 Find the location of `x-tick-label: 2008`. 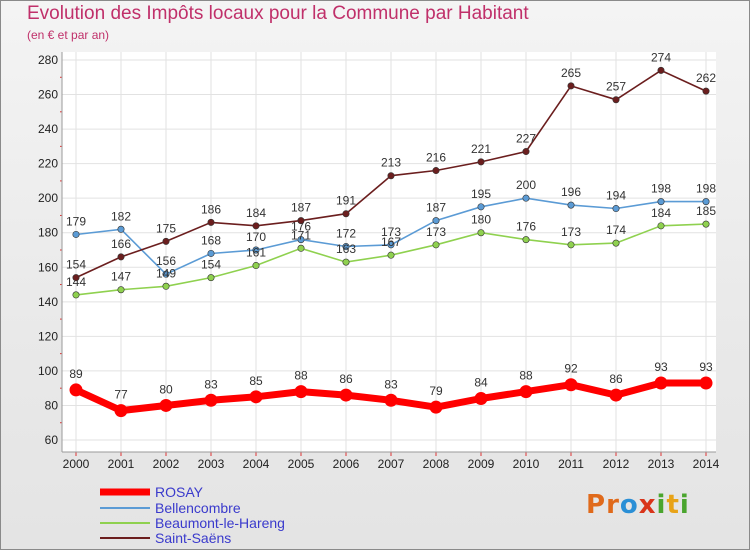

x-tick-label: 2008 is located at coordinates (436, 464).